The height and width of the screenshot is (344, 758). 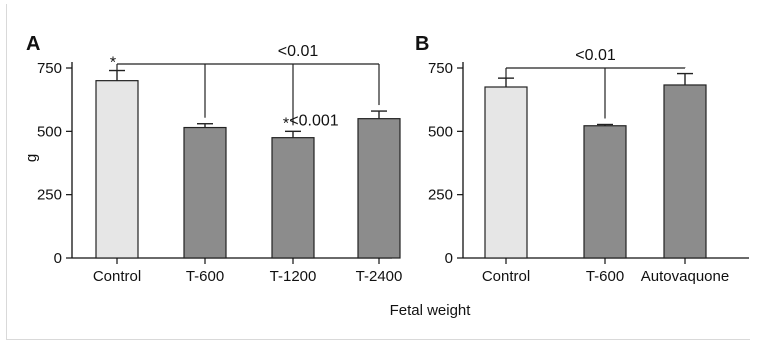 What do you see at coordinates (440, 68) in the screenshot?
I see `panel-b-y-tick-label-3: 750` at bounding box center [440, 68].